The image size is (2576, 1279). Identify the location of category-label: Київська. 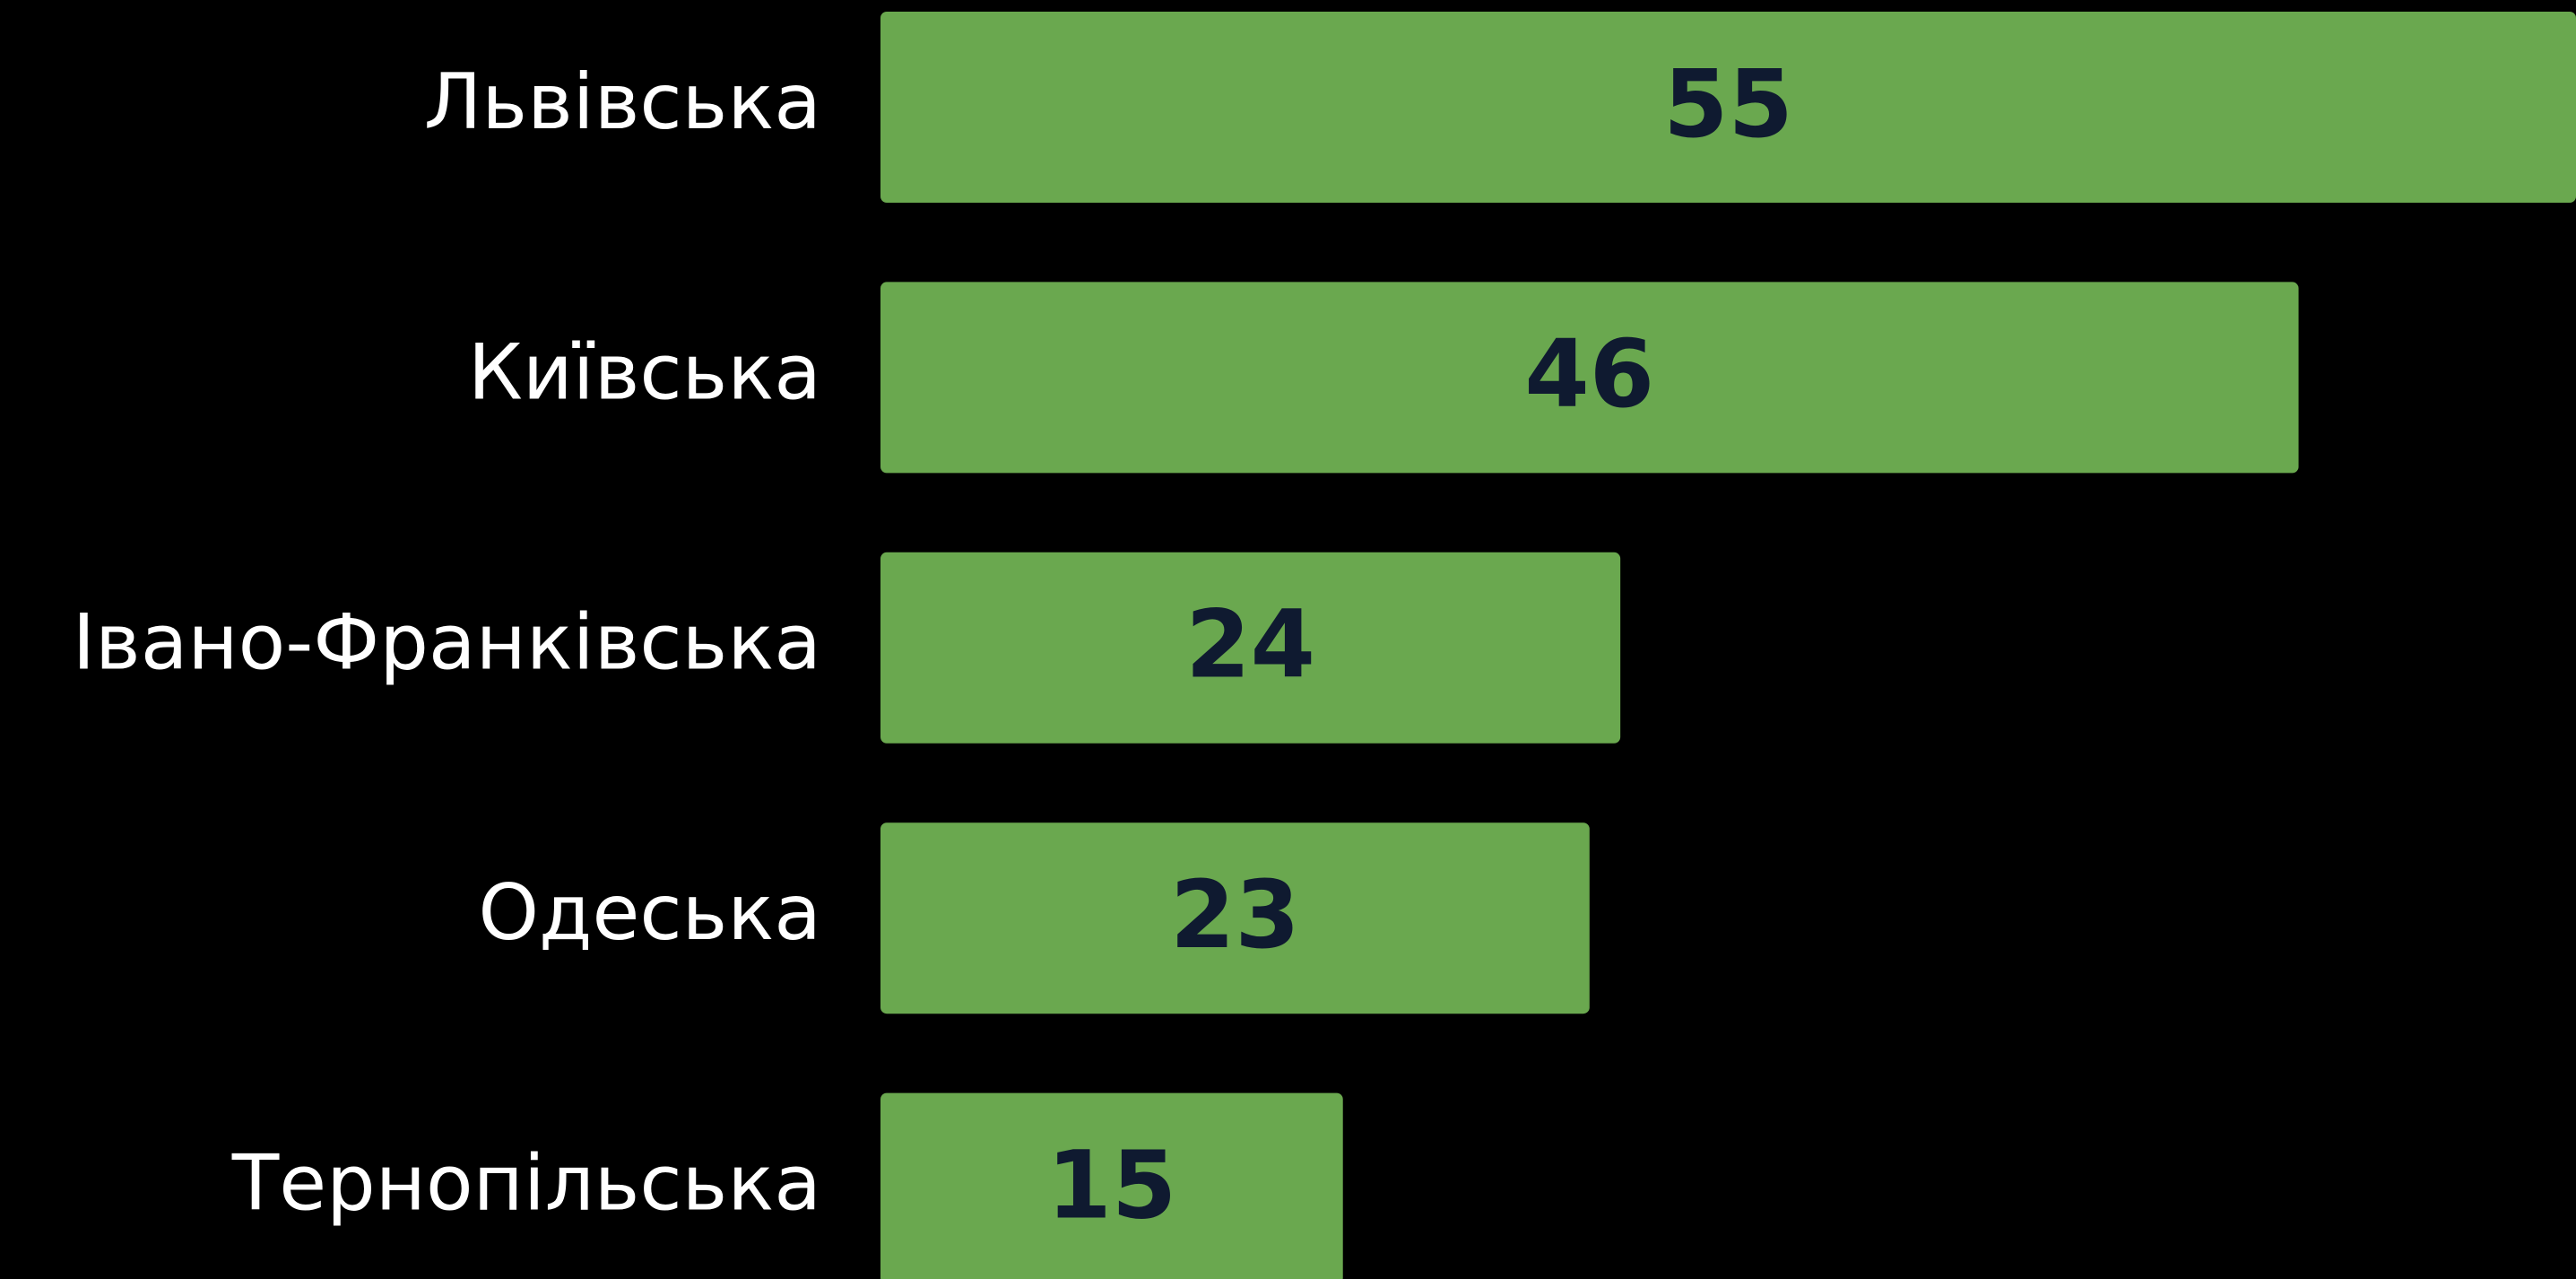
(644, 372).